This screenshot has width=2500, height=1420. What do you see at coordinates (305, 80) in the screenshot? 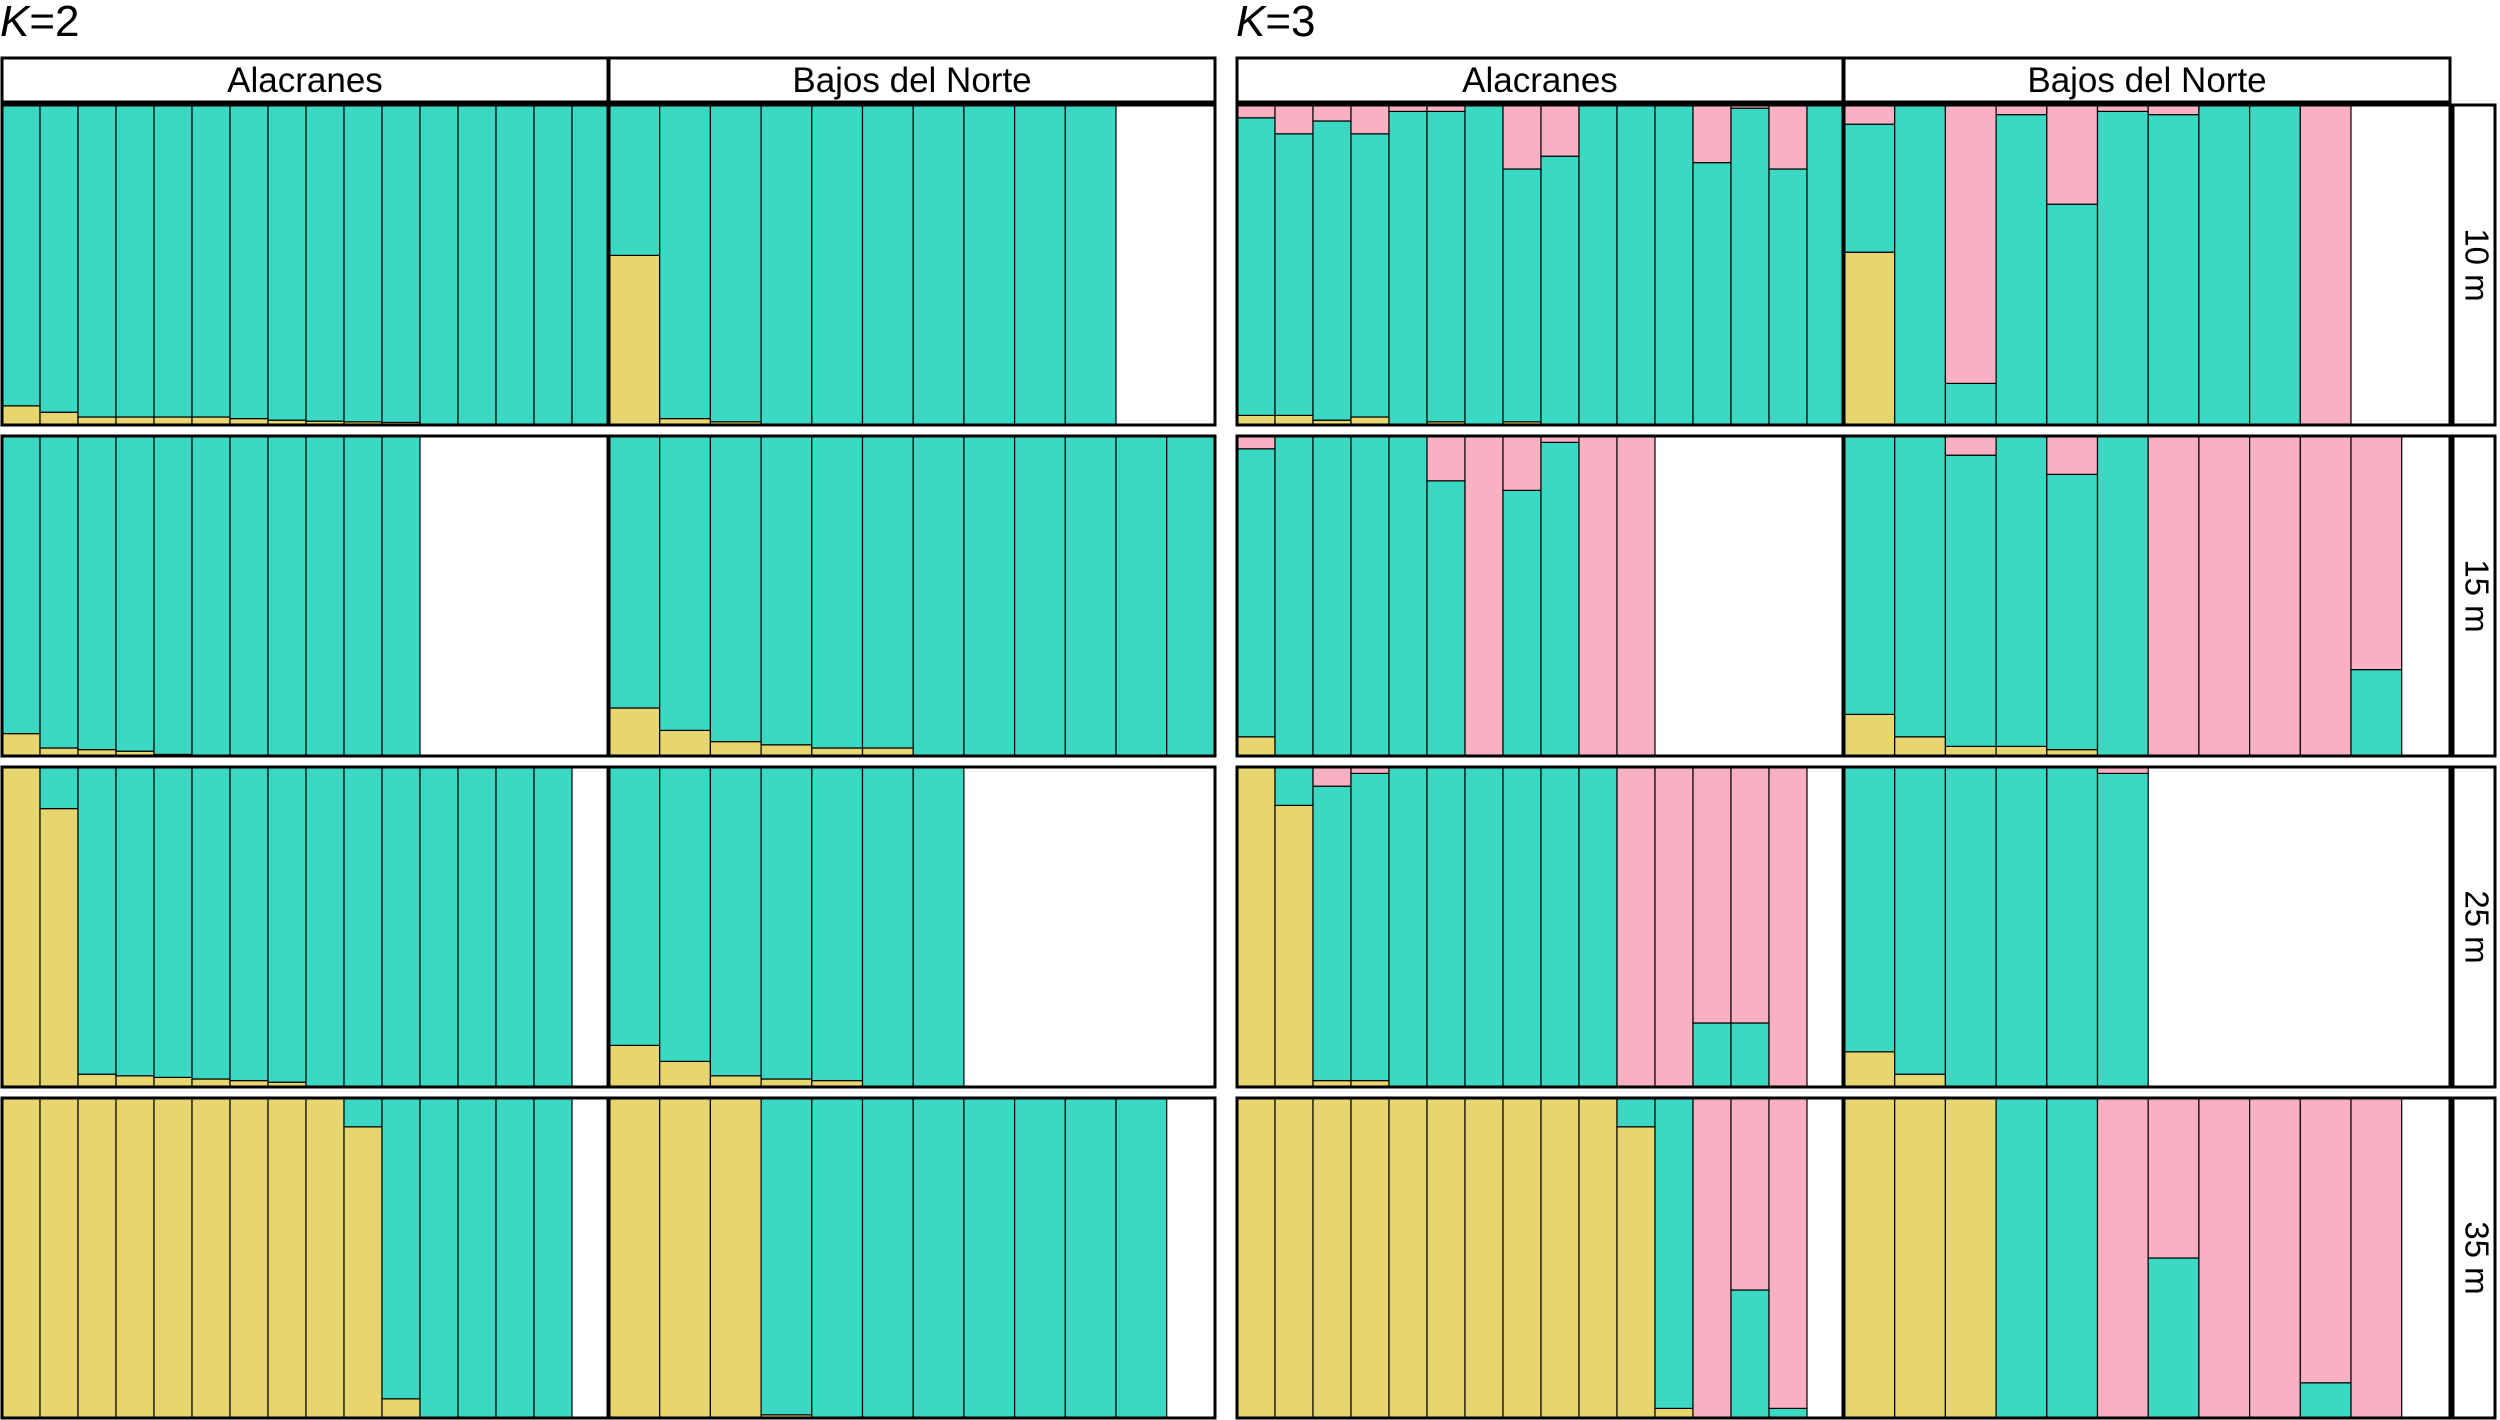
I see `column-label-k2-1: Alacranes` at bounding box center [305, 80].